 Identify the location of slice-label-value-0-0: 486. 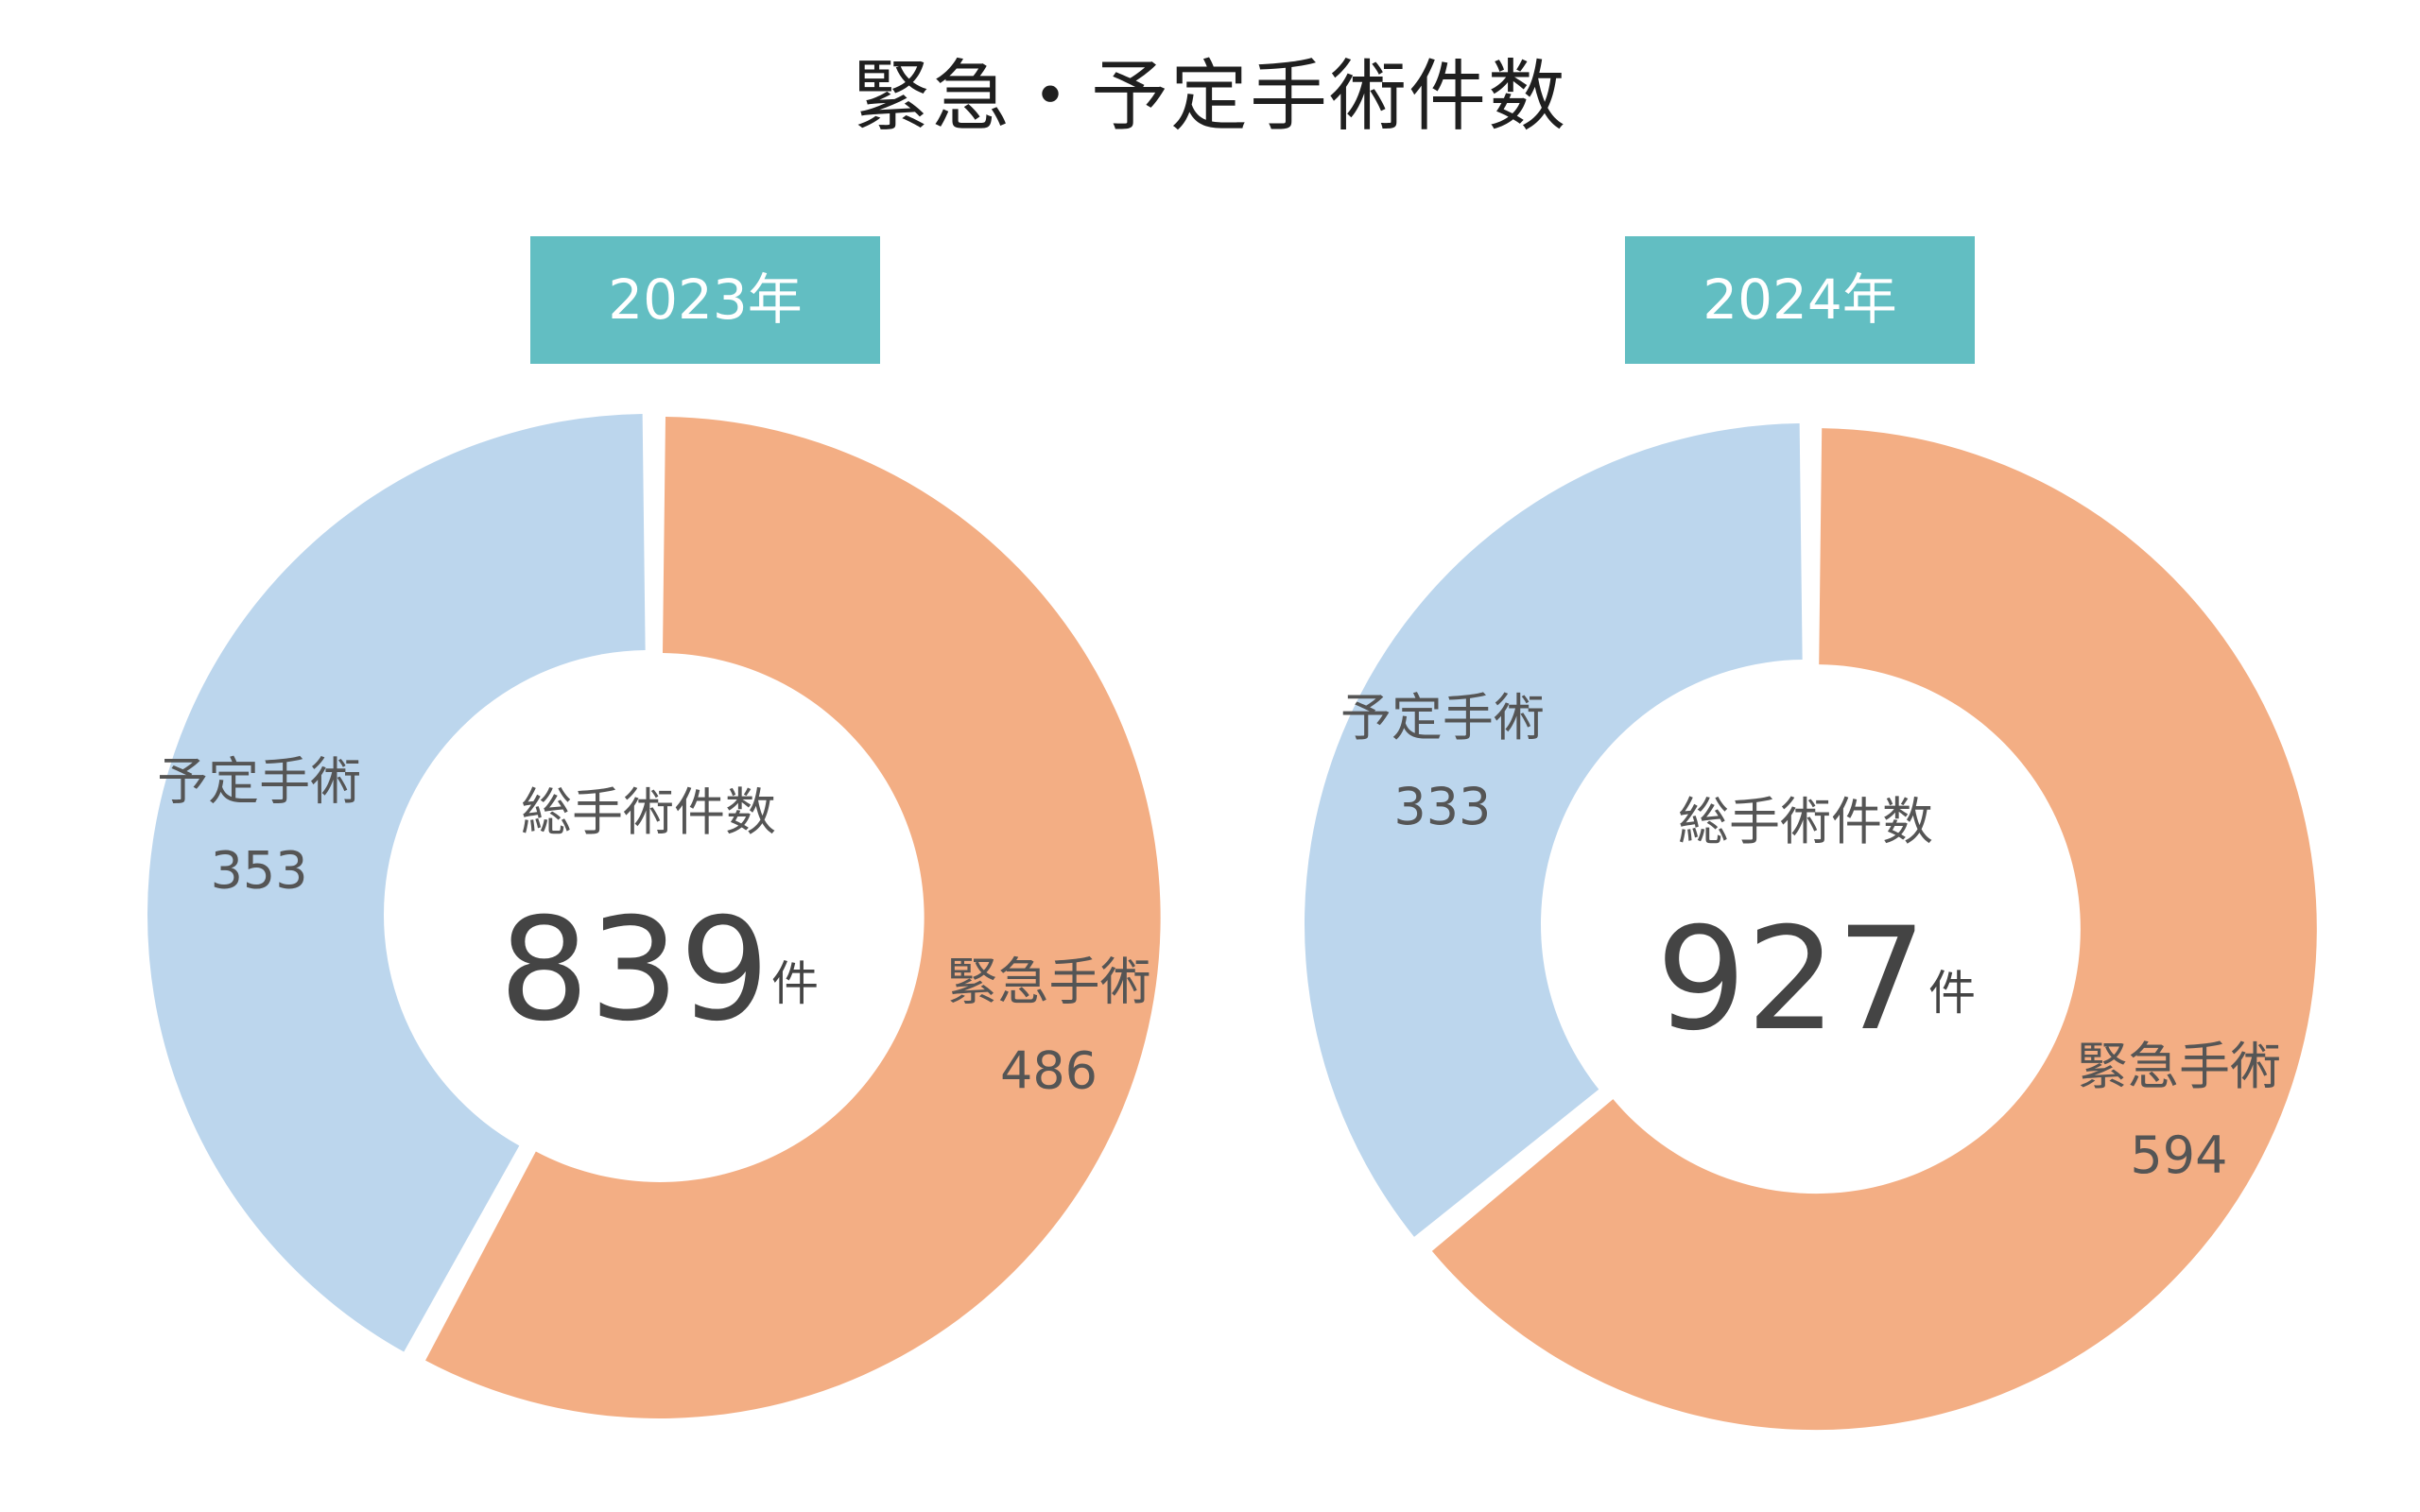
(1049, 1071).